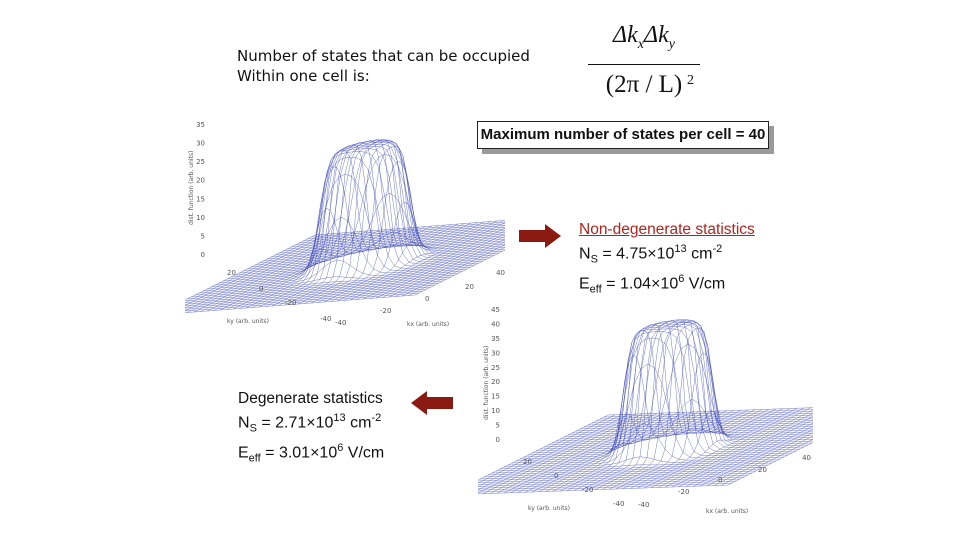 This screenshot has width=960, height=540. What do you see at coordinates (191, 188) in the screenshot?
I see `plot1-zlabel: dist. function (arb. units)` at bounding box center [191, 188].